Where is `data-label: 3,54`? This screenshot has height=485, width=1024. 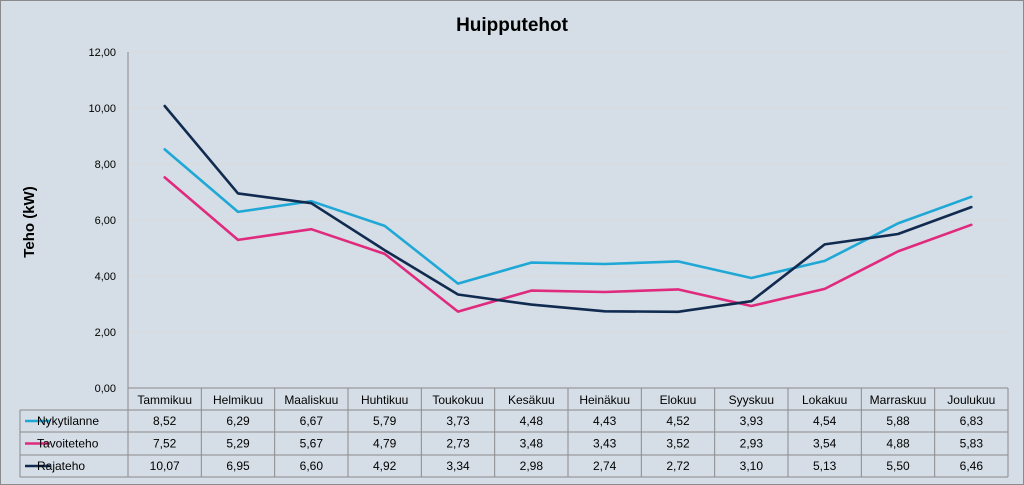 data-label: 3,54 is located at coordinates (825, 444).